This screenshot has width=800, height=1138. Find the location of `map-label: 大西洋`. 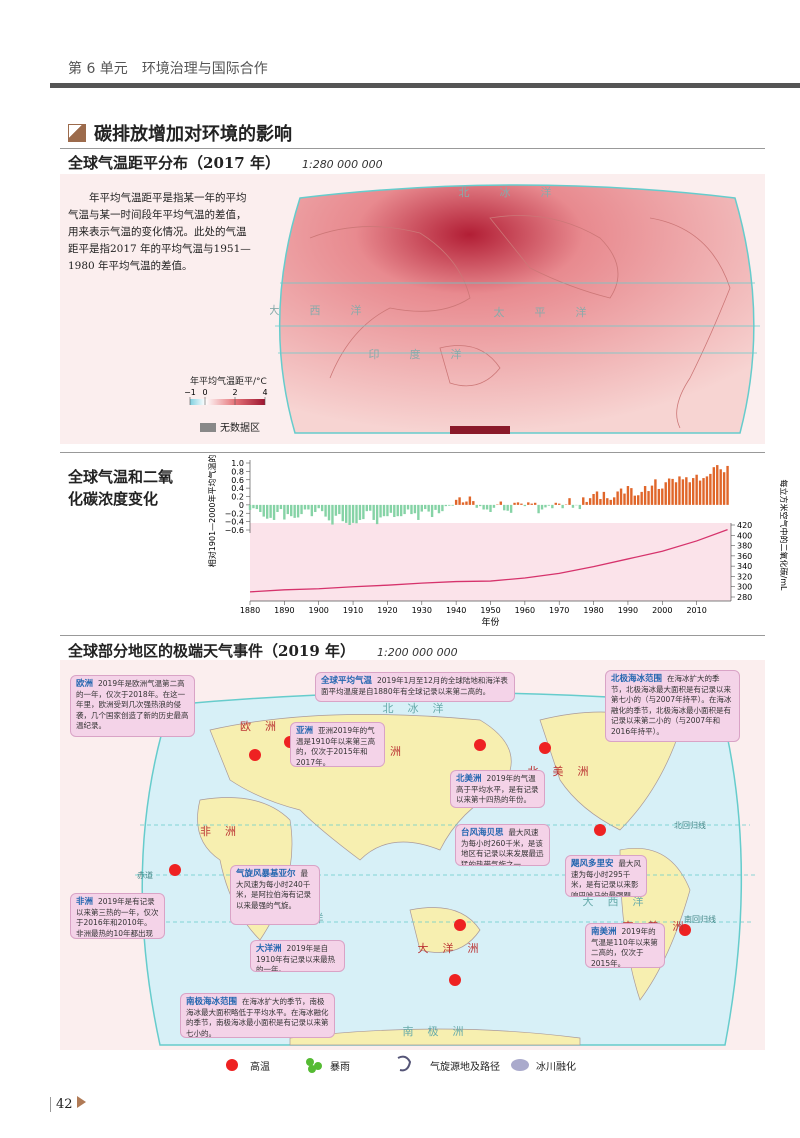

map-label: 大西洋 is located at coordinates (620, 901).